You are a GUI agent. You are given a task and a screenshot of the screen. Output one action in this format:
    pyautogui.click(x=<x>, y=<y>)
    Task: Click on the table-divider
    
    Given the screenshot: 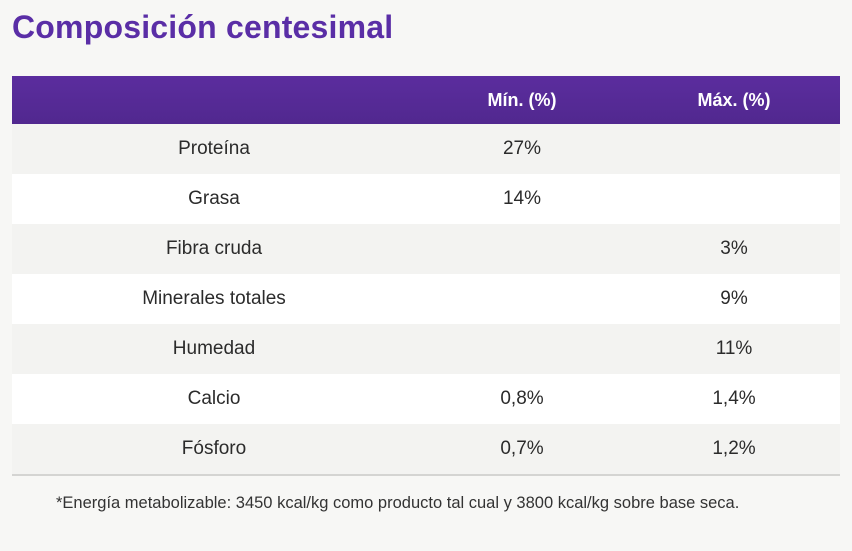 What is the action you would take?
    pyautogui.click(x=426, y=475)
    